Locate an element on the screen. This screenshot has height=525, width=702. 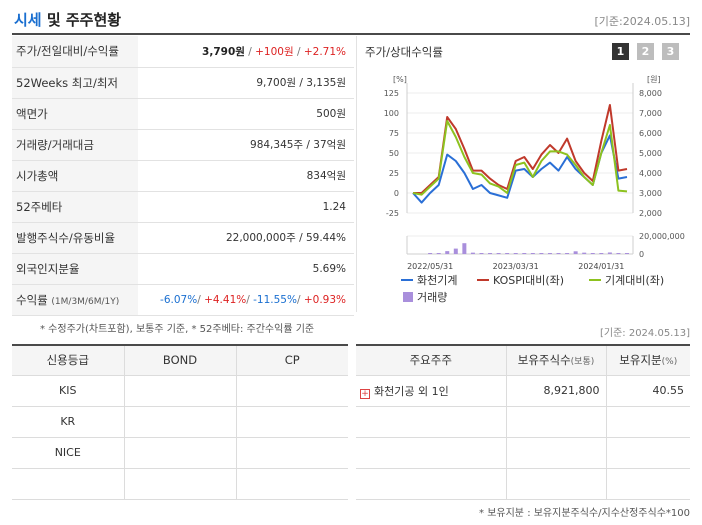
x-tick-label: 2022/05/31 is located at coordinates (430, 266).